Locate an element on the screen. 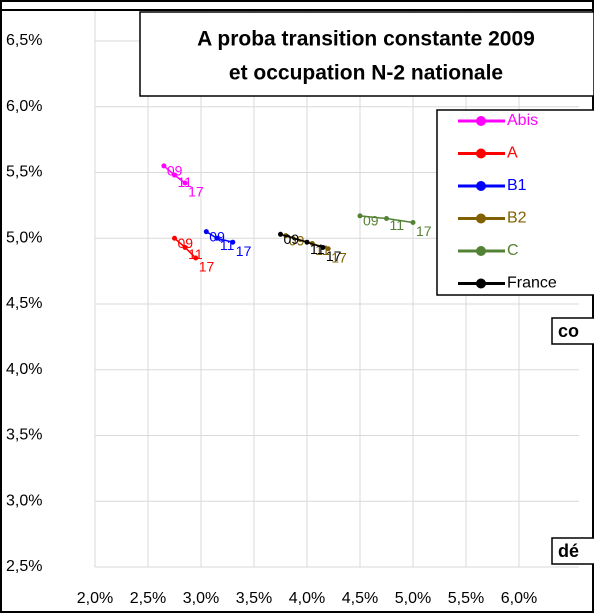 Image resolution: width=594 pixels, height=613 pixels. x-tick-label: 5,0% is located at coordinates (413, 598).